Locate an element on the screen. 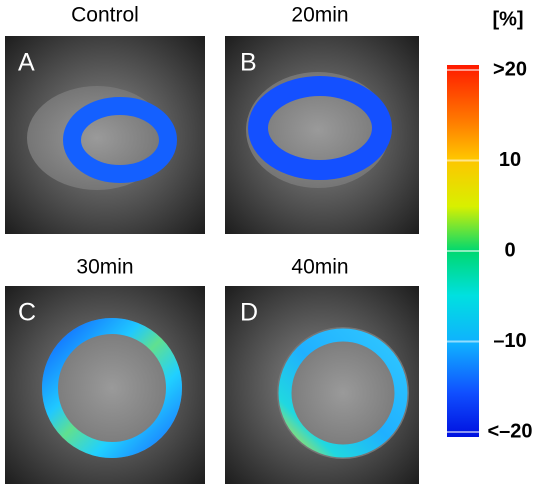 The width and height of the screenshot is (550, 492). colorbar-tick-label: >20 is located at coordinates (510, 69).